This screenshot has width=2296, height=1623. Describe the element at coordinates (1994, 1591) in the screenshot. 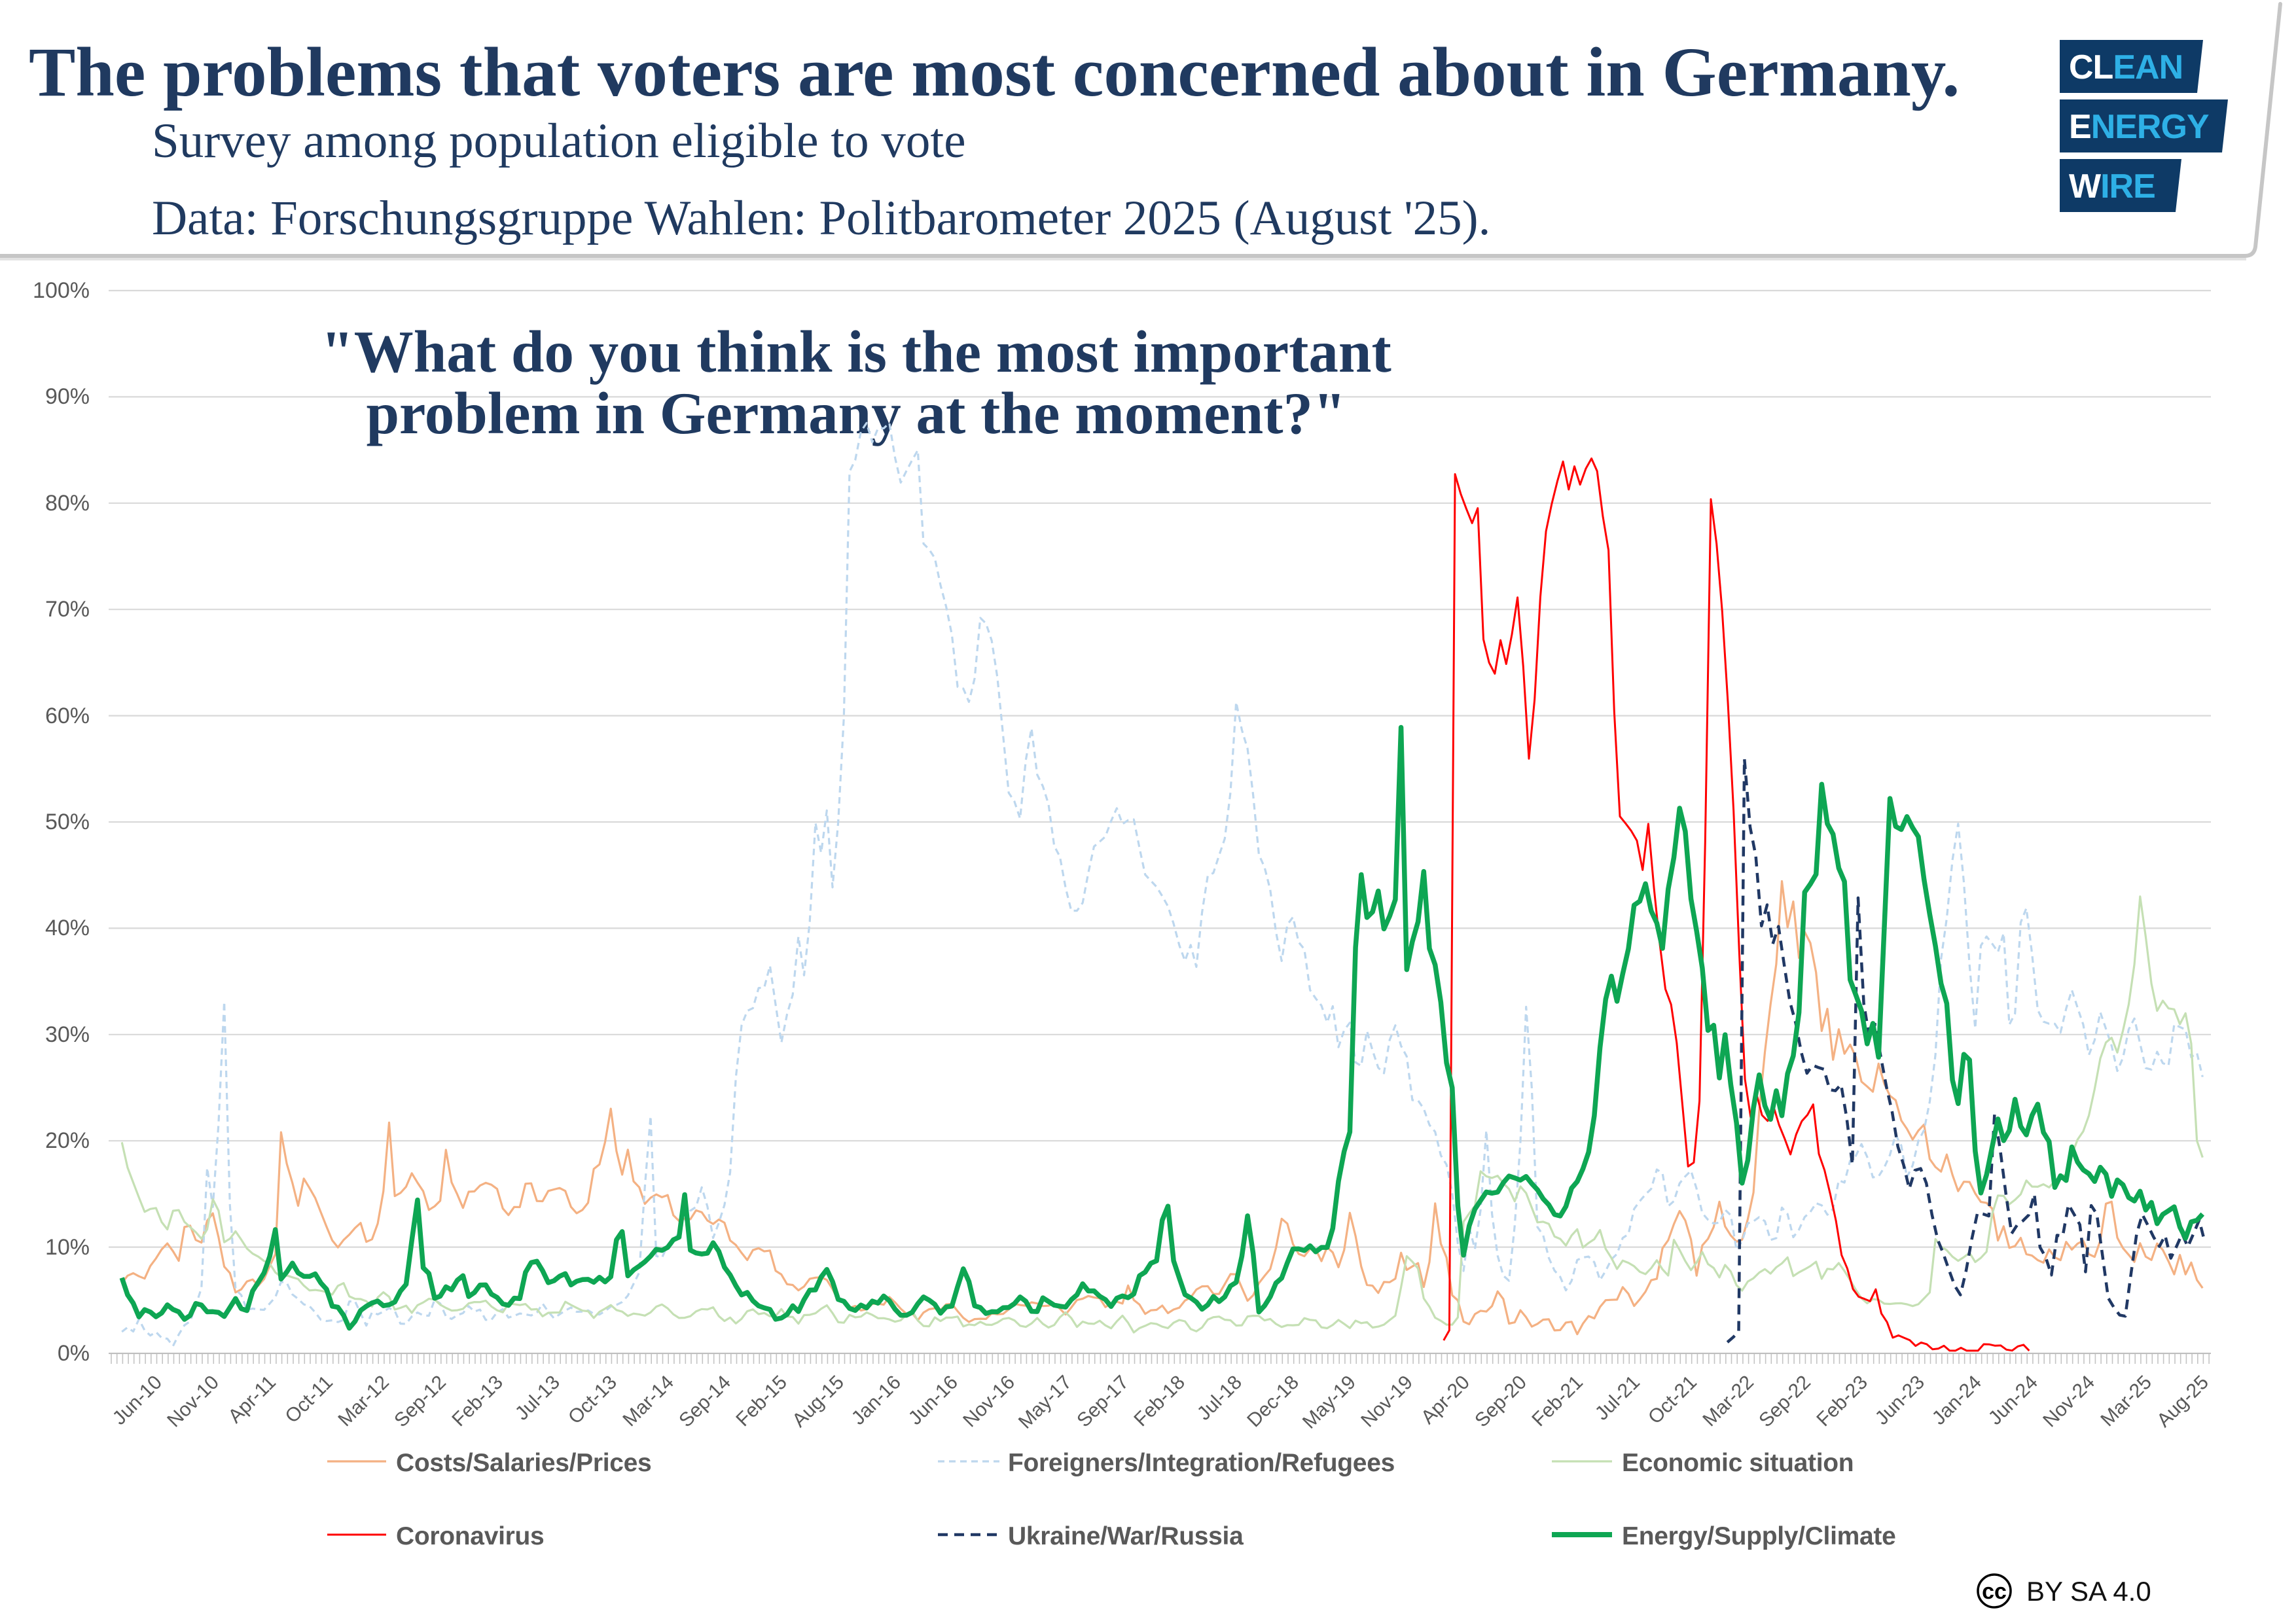

I see `svg-text: cc` at that location.